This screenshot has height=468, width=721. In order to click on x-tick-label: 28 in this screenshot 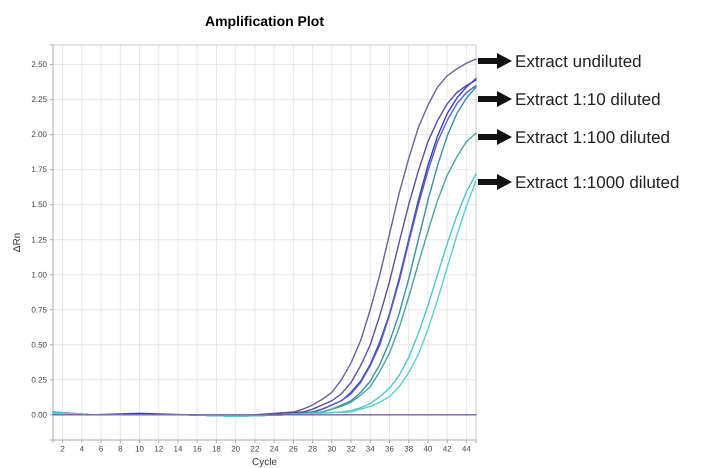, I will do `click(313, 449)`.